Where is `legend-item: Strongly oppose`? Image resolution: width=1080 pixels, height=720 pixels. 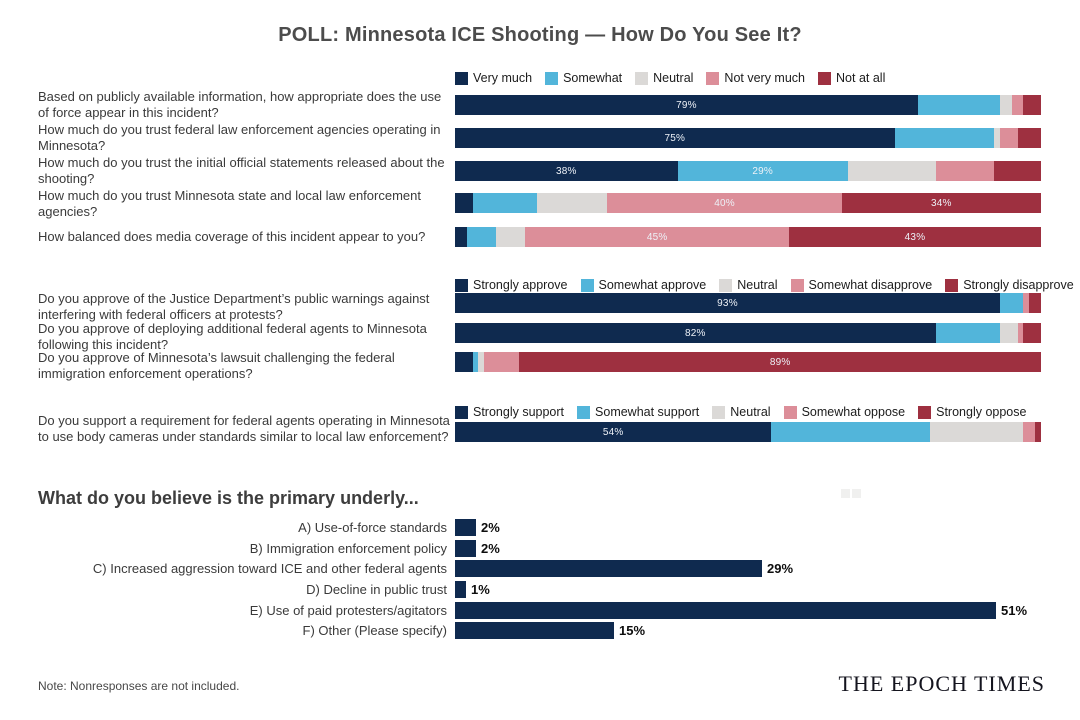 legend-item: Strongly oppose is located at coordinates (972, 412).